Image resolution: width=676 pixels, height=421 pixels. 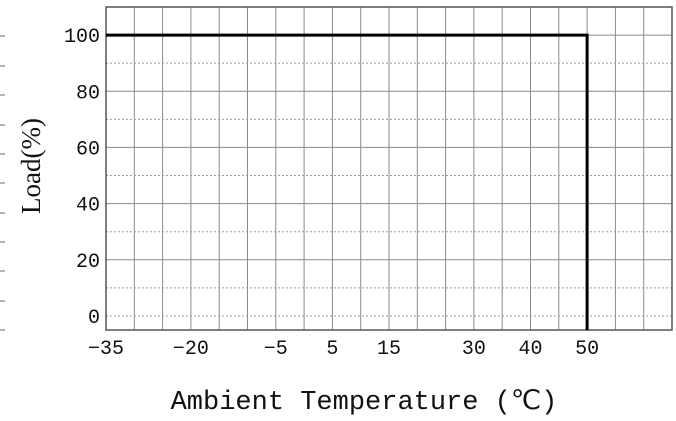 What do you see at coordinates (88, 206) in the screenshot?
I see `y-tick-label: 40` at bounding box center [88, 206].